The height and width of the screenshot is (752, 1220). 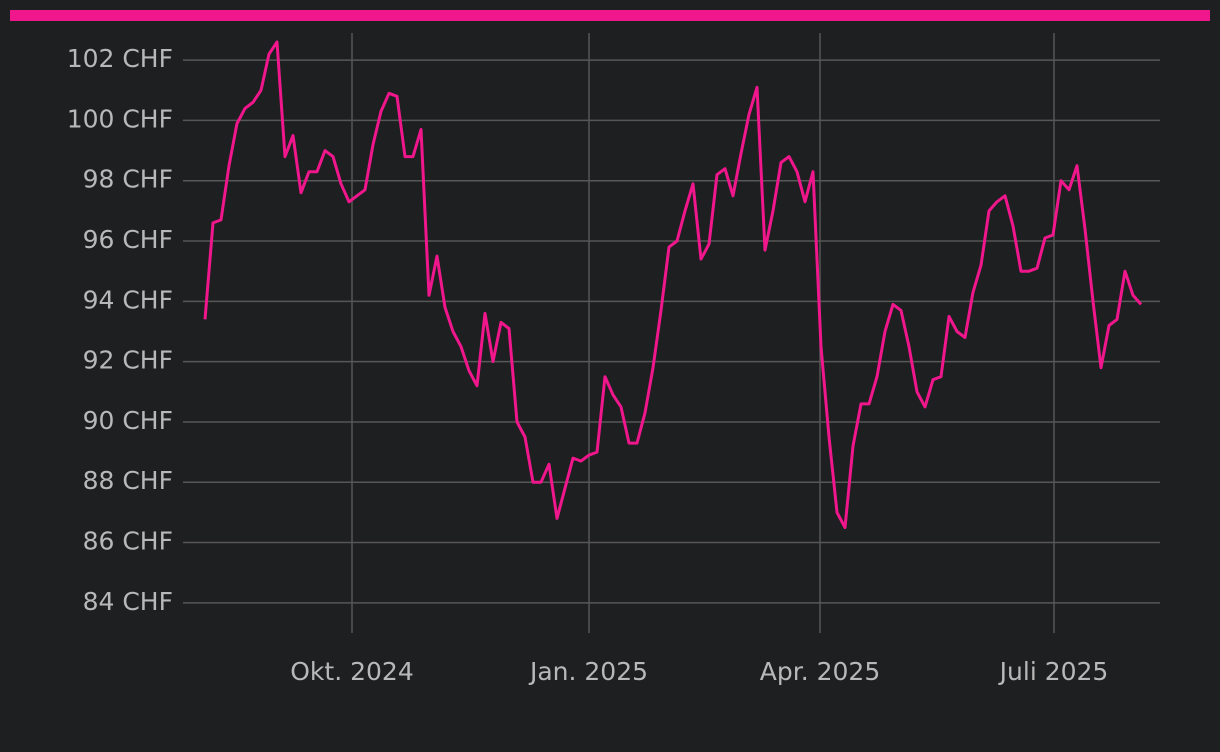 I want to click on y-tick-label: 90 CHF, so click(x=128, y=420).